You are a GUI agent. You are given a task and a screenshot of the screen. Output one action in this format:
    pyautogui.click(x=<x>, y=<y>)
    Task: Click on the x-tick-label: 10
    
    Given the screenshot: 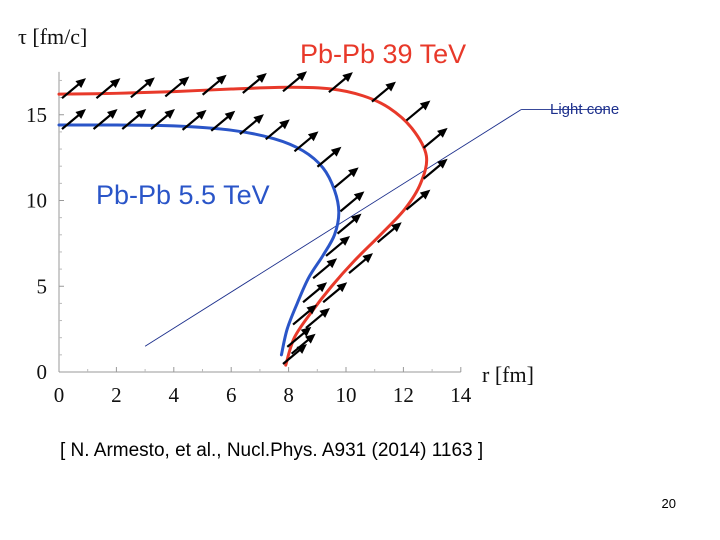 What is the action you would take?
    pyautogui.click(x=346, y=395)
    